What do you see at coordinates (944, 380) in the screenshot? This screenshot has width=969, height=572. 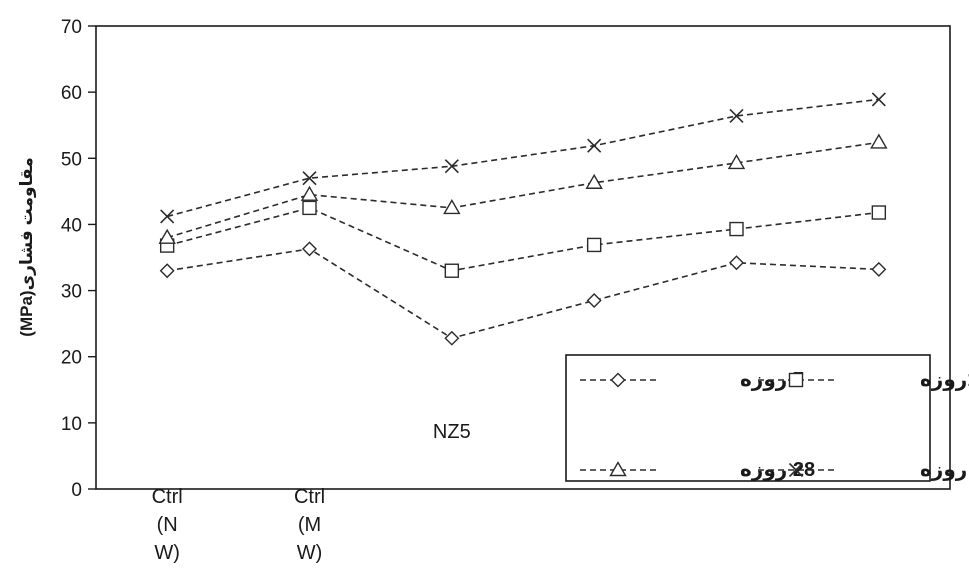 I see `legend-label: 14روزه` at bounding box center [944, 380].